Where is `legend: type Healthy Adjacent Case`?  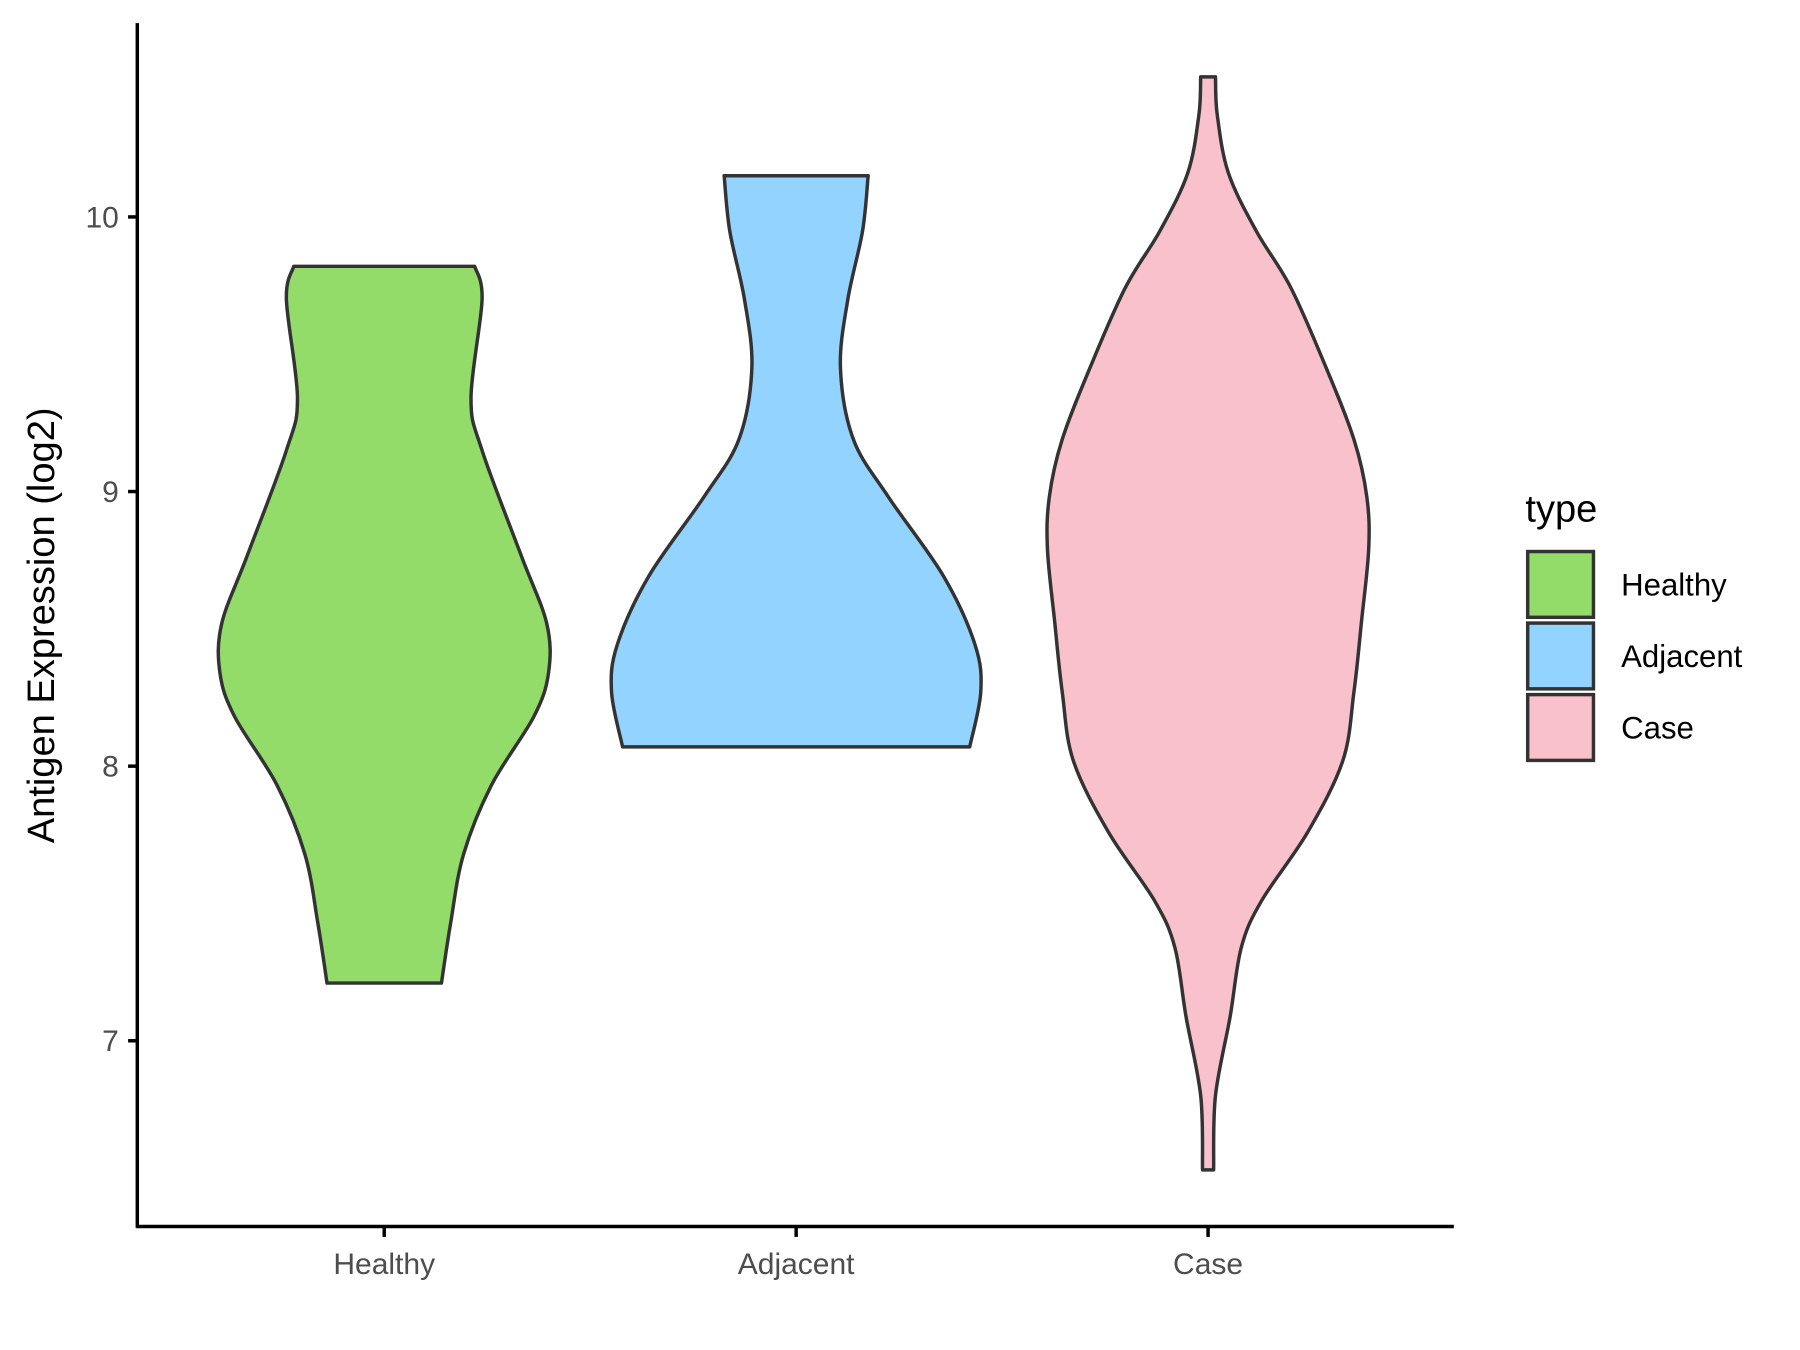
legend: type Healthy Adjacent Case is located at coordinates (1634, 626).